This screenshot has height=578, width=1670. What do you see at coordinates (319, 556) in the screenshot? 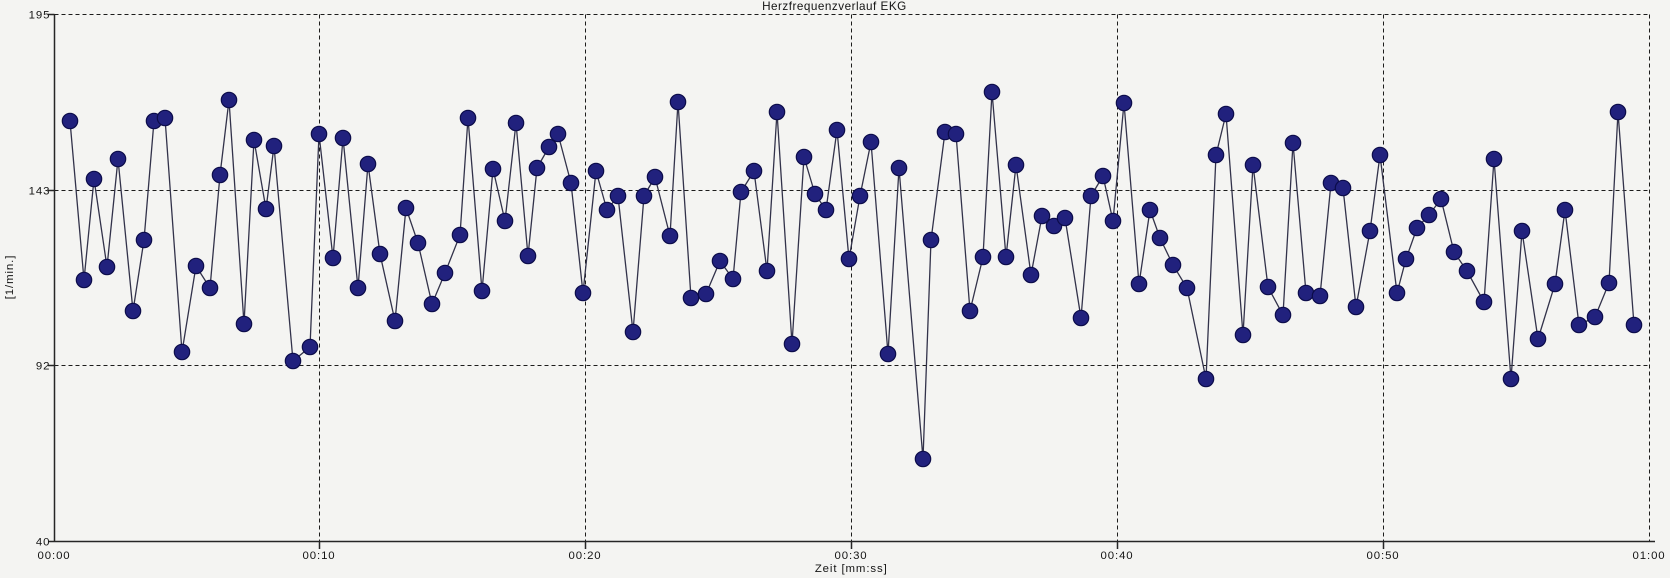
I see `svg-text: 00:10` at bounding box center [319, 556].